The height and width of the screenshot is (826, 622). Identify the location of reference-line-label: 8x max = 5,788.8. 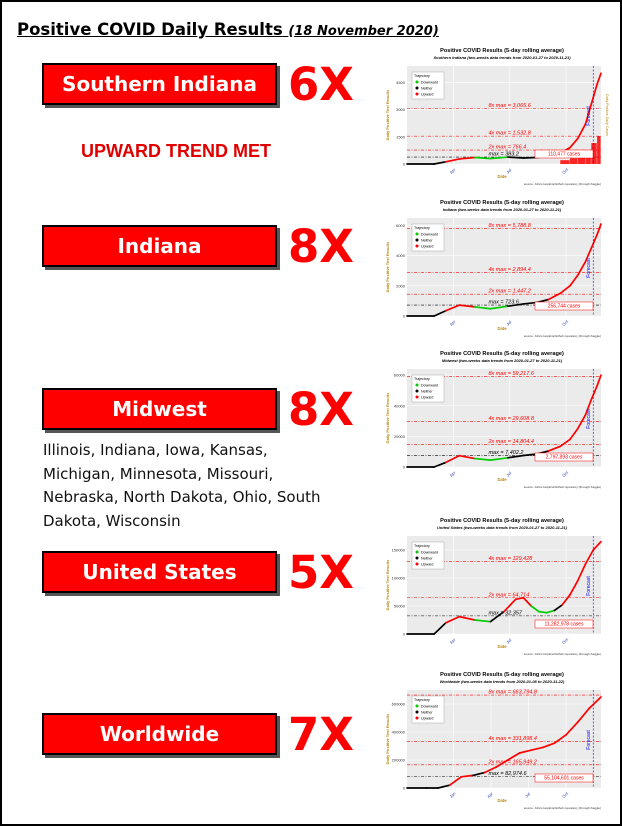
(509, 226).